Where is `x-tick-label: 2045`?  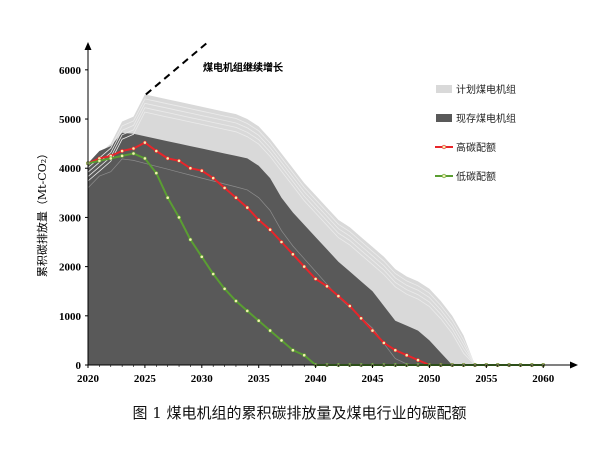 x-tick-label: 2045 is located at coordinates (373, 379).